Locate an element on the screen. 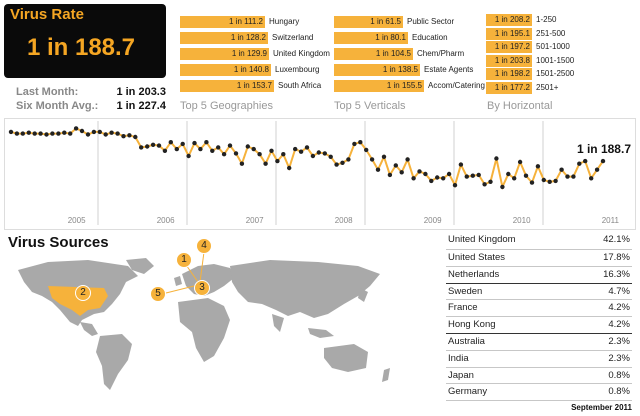 This screenshot has width=640, height=416. geographies-value: 1 in 129.9 is located at coordinates (249, 53).